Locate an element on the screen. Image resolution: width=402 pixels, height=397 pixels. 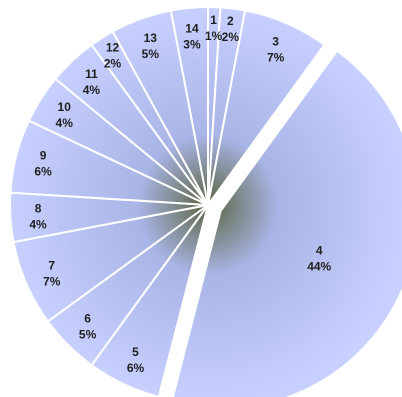
slice-label-6: 6 5% is located at coordinates (88, 326).